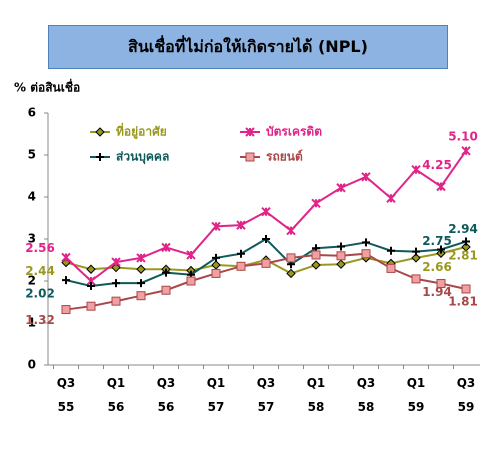  I want to click on data-label: 2.81, so click(463, 255).